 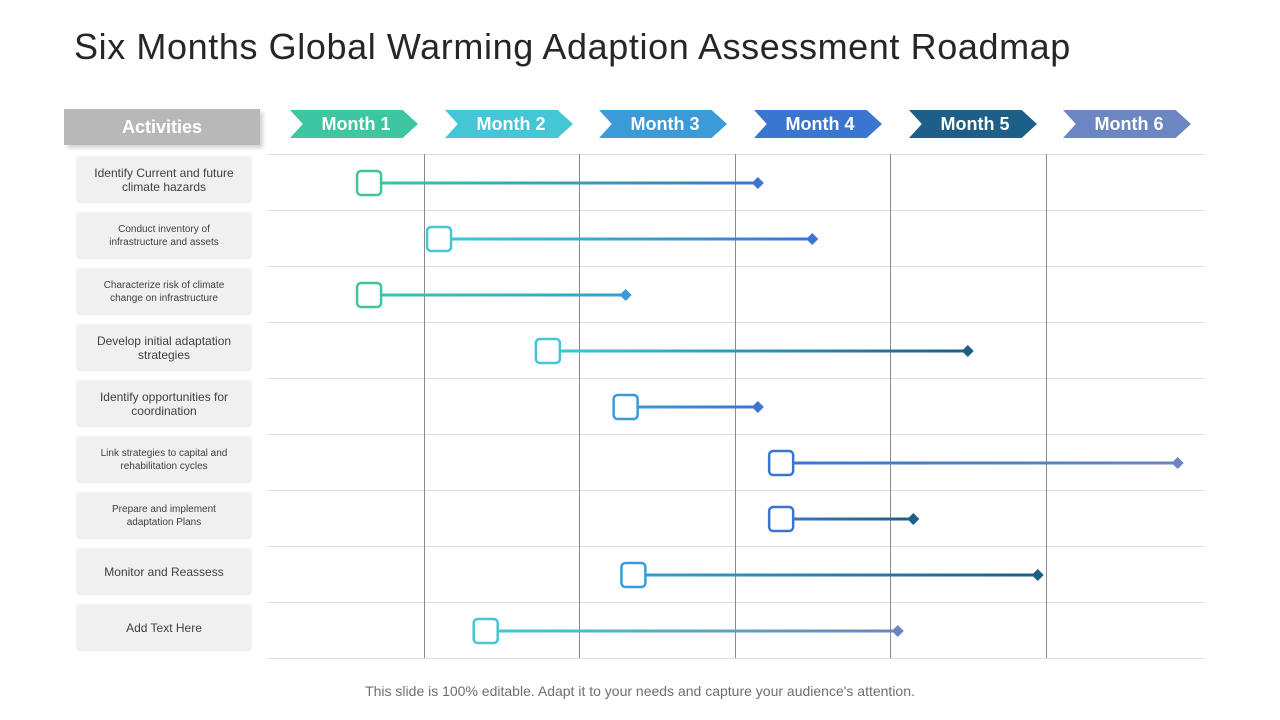 What do you see at coordinates (164, 347) in the screenshot?
I see `activity-4: Develop initial adaptation strategies` at bounding box center [164, 347].